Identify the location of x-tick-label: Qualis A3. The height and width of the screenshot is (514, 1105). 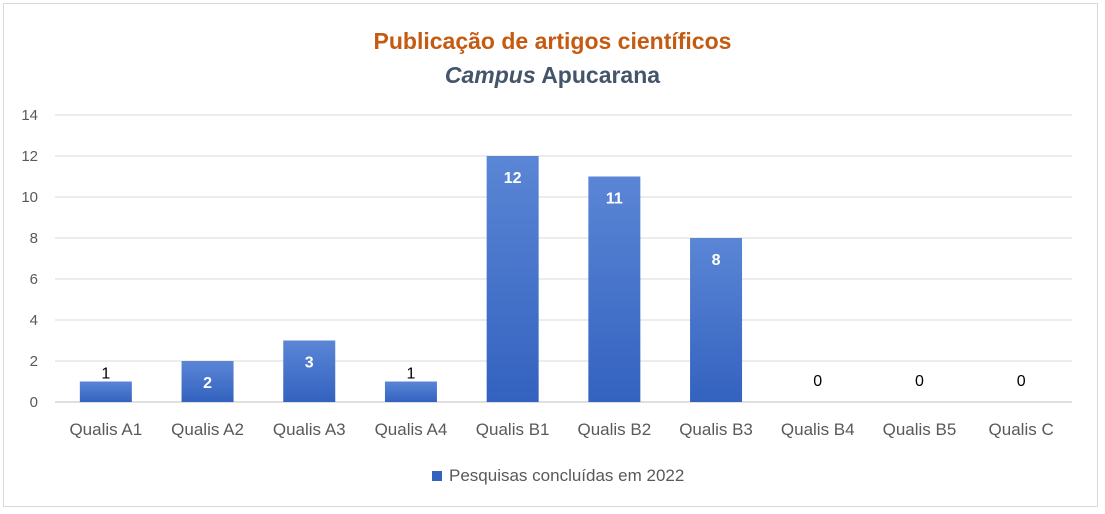
(309, 429).